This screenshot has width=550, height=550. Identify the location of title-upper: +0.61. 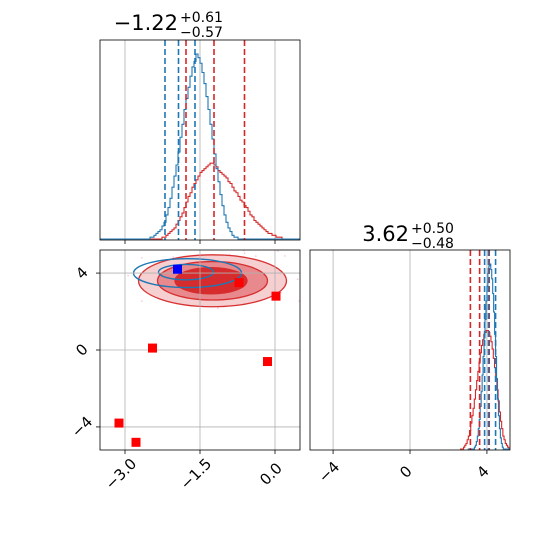
(201, 18).